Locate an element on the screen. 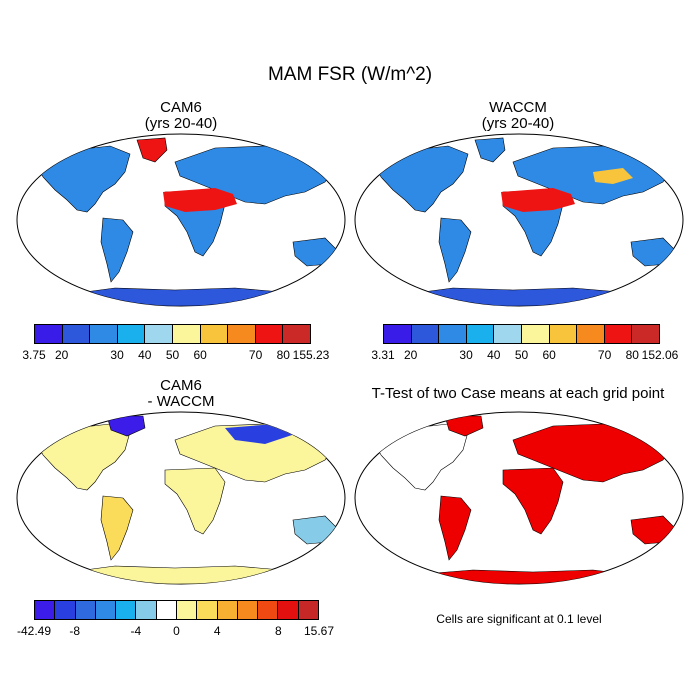  colorbar-tick-label: -8 is located at coordinates (75, 631).